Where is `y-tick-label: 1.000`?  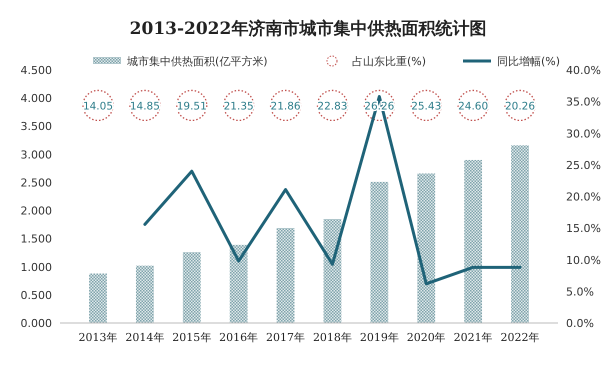
y-tick-label: 1.000 is located at coordinates (36, 267).